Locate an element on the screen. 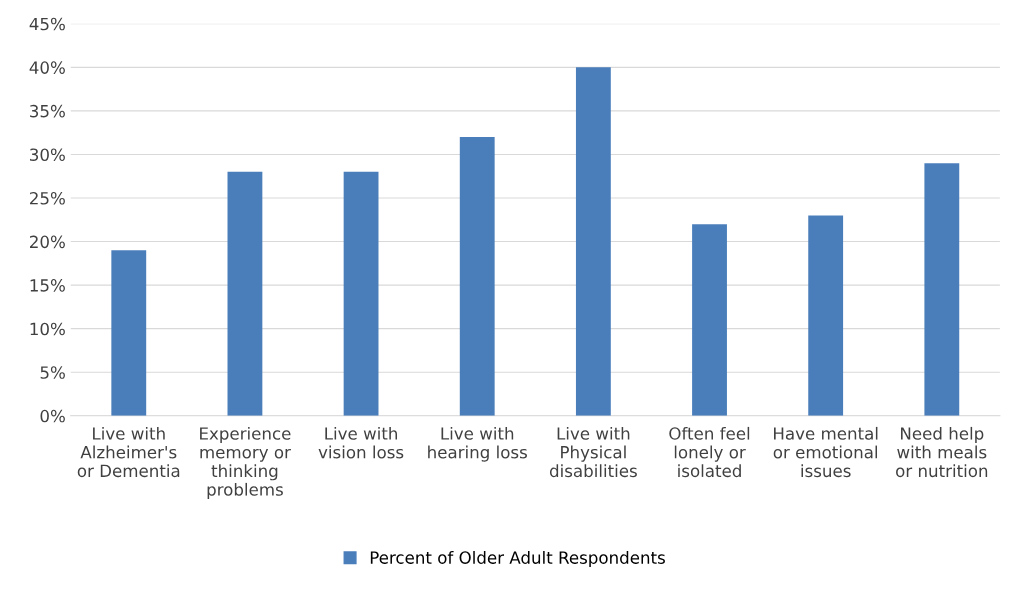 This screenshot has width=1010, height=594. y-tick-label: 10% is located at coordinates (47, 329).